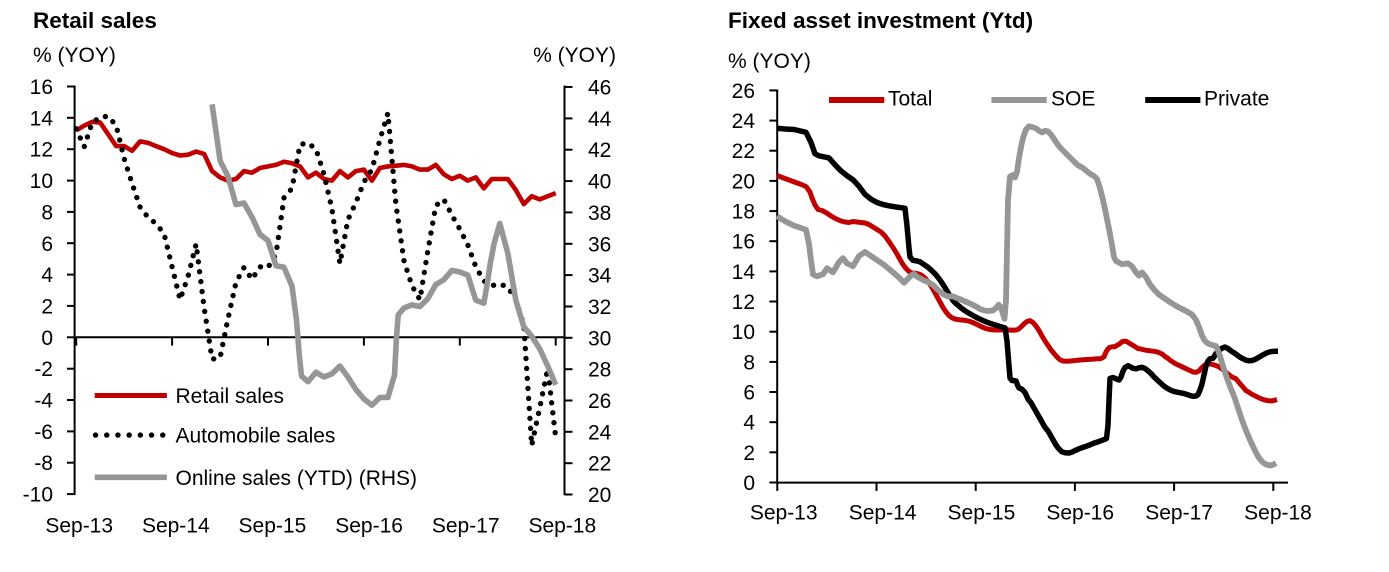 This screenshot has height=572, width=1389. Describe the element at coordinates (38, 495) in the screenshot. I see `svg-text: -10` at that location.